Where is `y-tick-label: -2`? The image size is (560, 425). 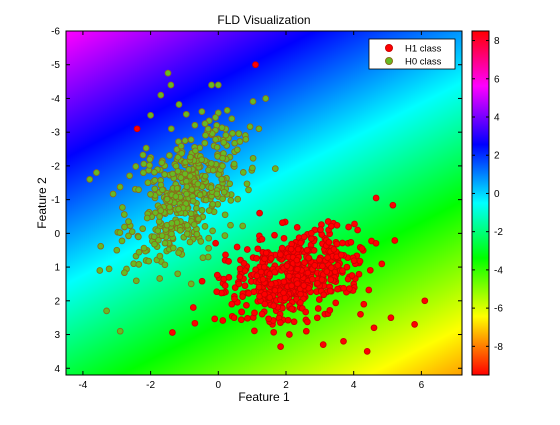 y-tick-label: -2 is located at coordinates (55, 166).